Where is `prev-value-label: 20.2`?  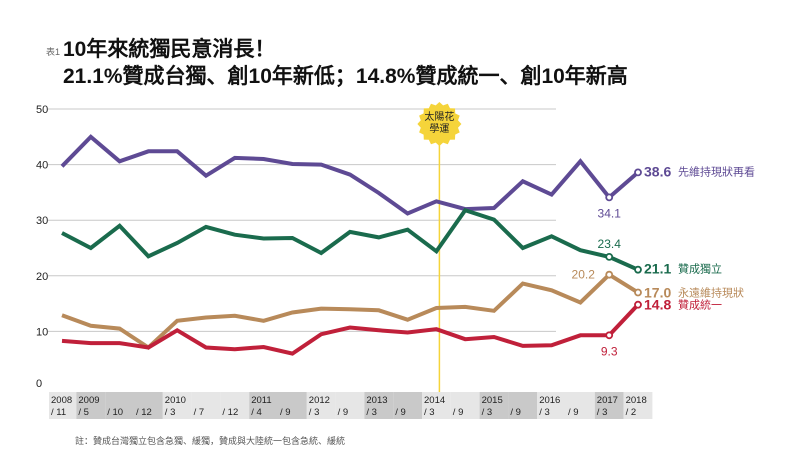
prev-value-label: 20.2 is located at coordinates (584, 275).